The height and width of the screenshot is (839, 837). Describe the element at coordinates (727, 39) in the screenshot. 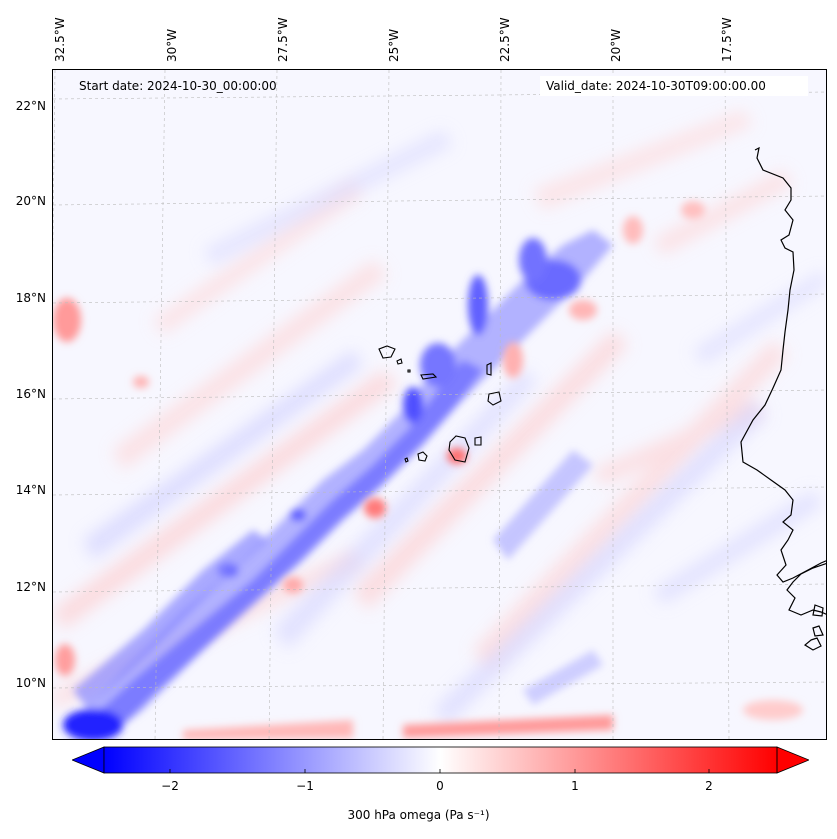

I see `lon-label-17-5w: 17.5°W` at that location.